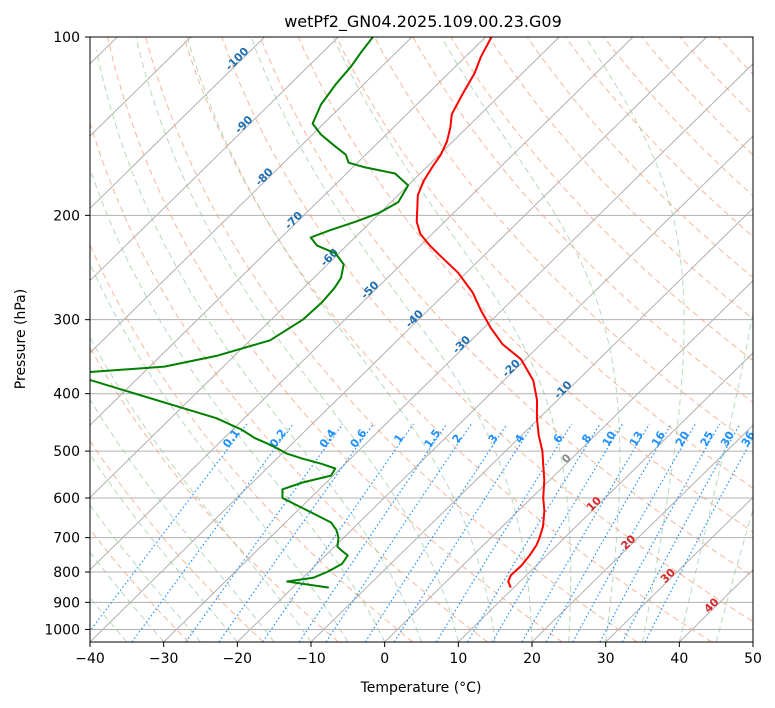  What do you see at coordinates (727, 439) in the screenshot?
I see `mixing-ratio-label: 30` at bounding box center [727, 439].